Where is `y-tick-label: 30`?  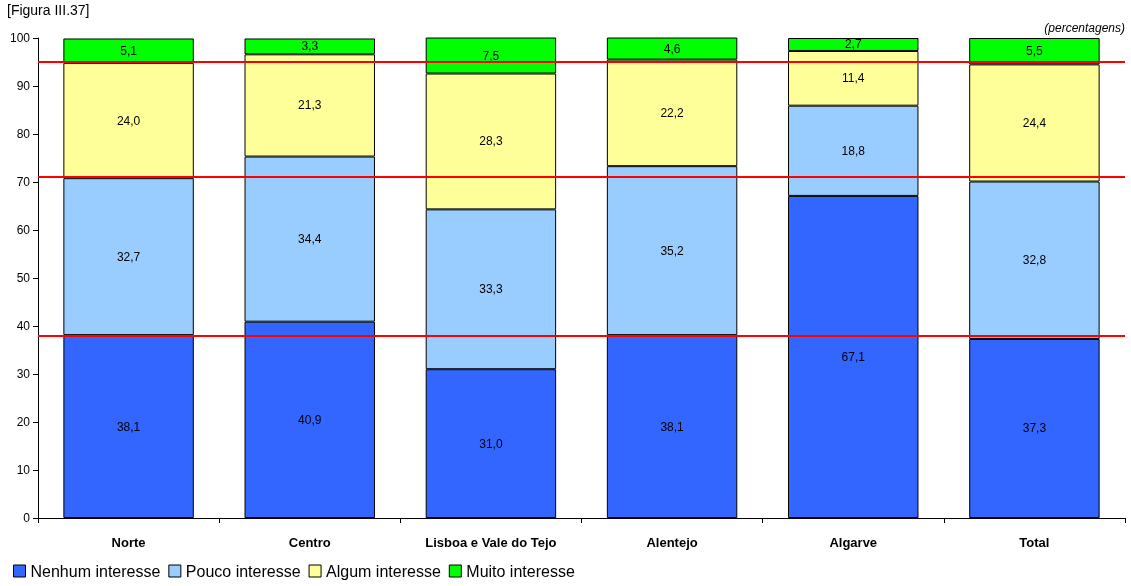
y-tick-label: 30 is located at coordinates (23, 374).